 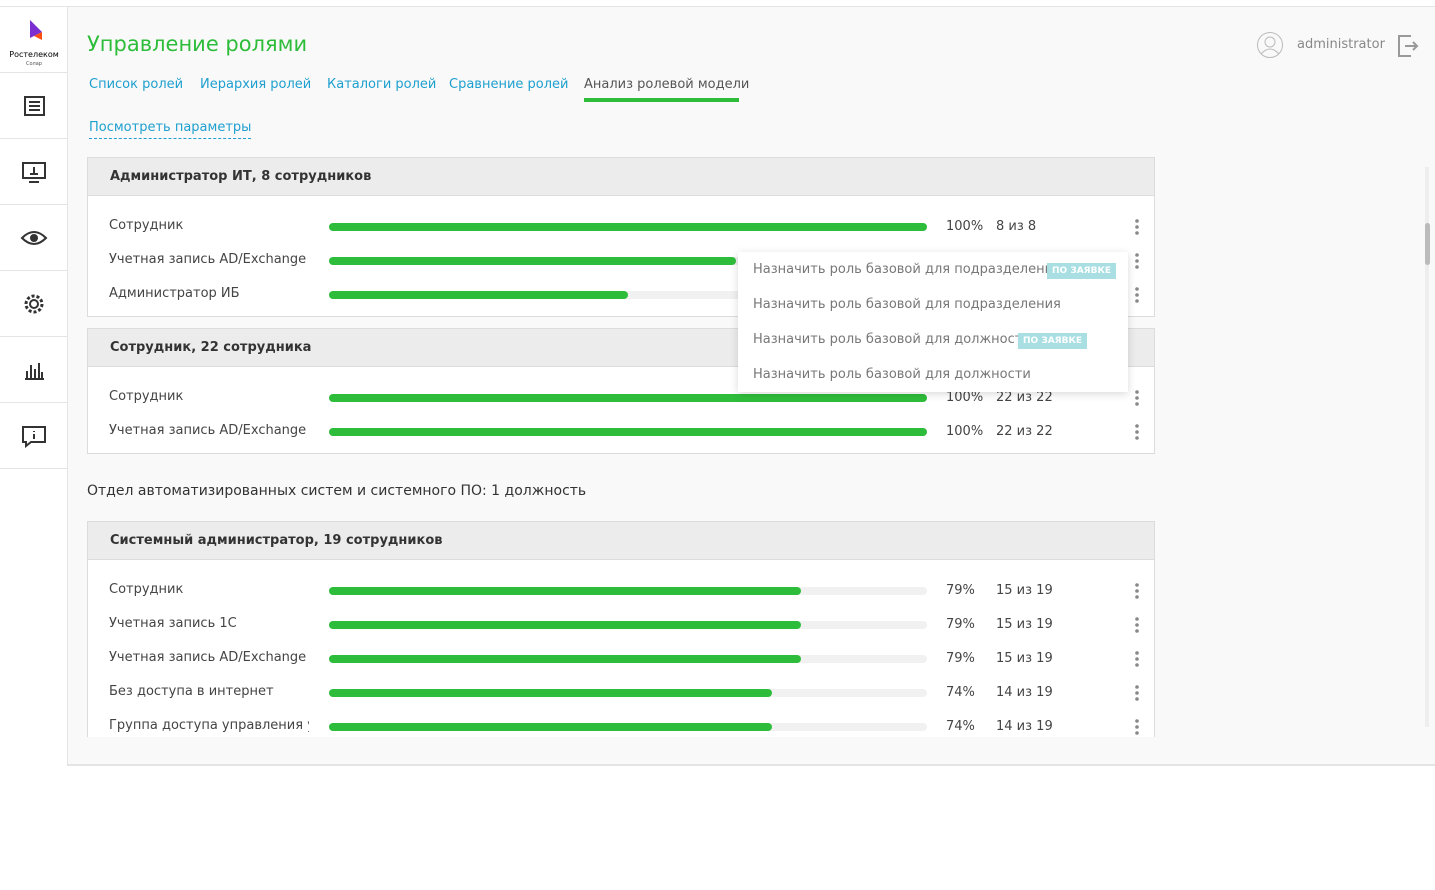 What do you see at coordinates (33, 436) in the screenshot?
I see `nav-info` at bounding box center [33, 436].